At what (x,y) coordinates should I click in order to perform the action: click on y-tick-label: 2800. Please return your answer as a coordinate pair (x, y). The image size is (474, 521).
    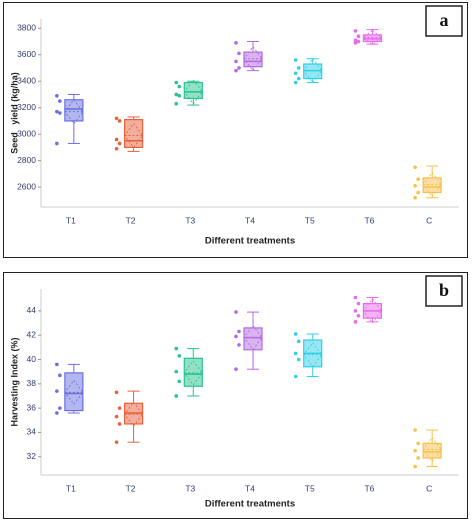
    Looking at the image, I should click on (26, 160).